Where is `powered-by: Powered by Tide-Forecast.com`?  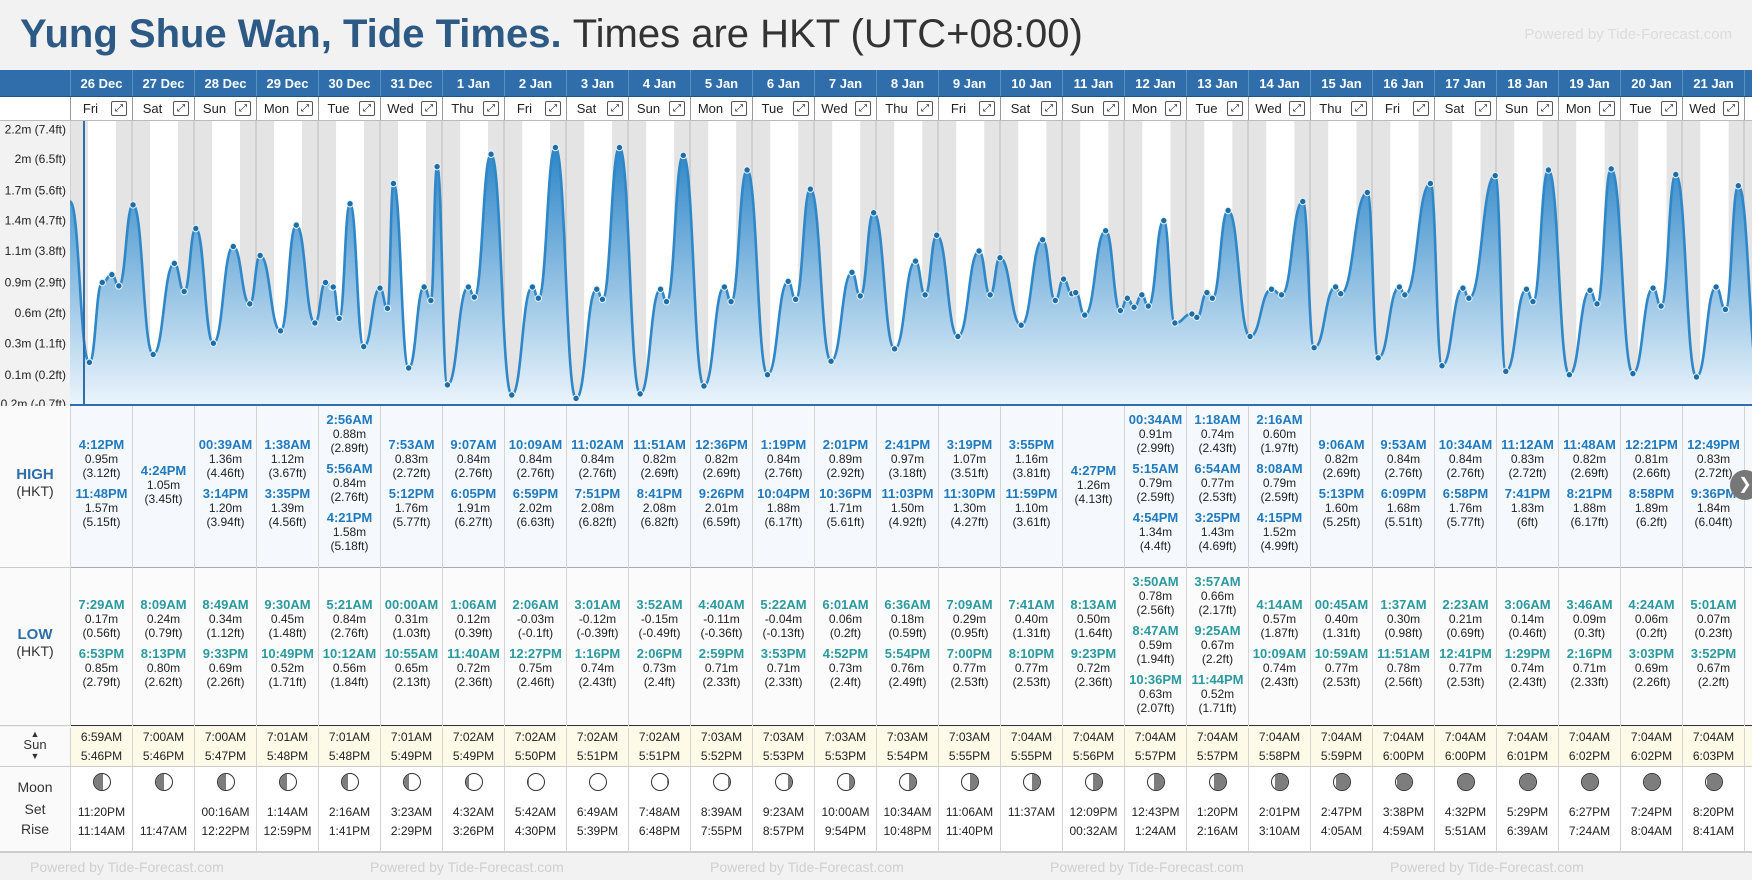 powered-by: Powered by Tide-Forecast.com is located at coordinates (1628, 34).